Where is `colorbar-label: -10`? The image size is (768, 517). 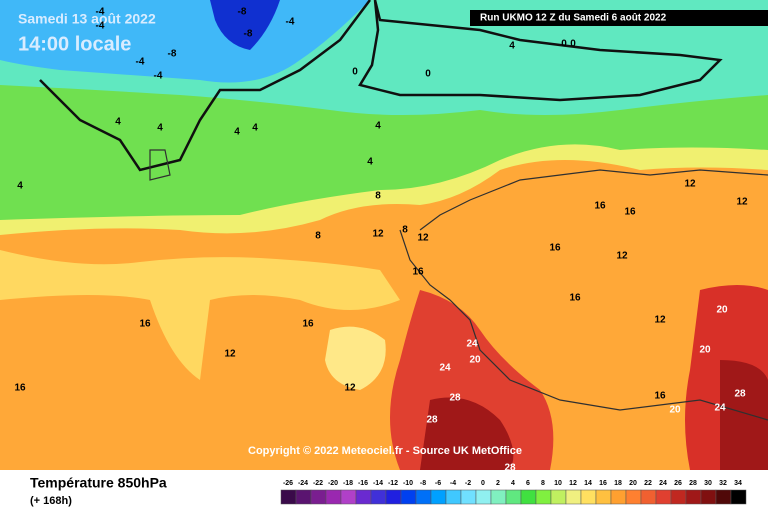
colorbar-label: -10 is located at coordinates (408, 483).